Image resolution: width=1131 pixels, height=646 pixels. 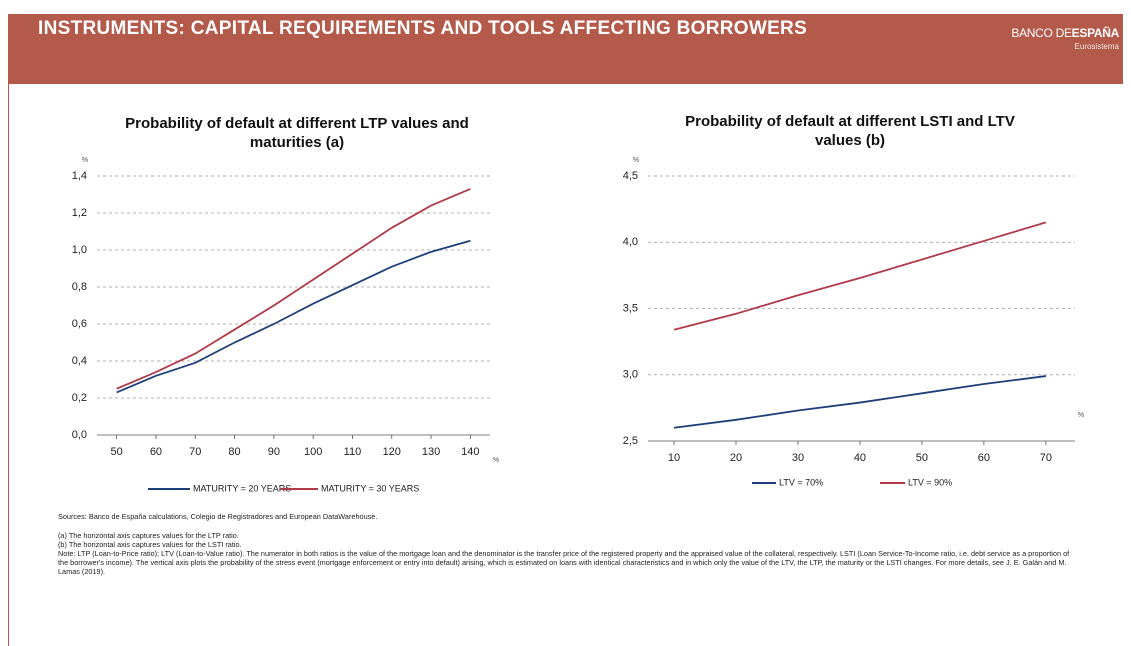 I want to click on y-tick-label: 4,5, so click(x=630, y=176).